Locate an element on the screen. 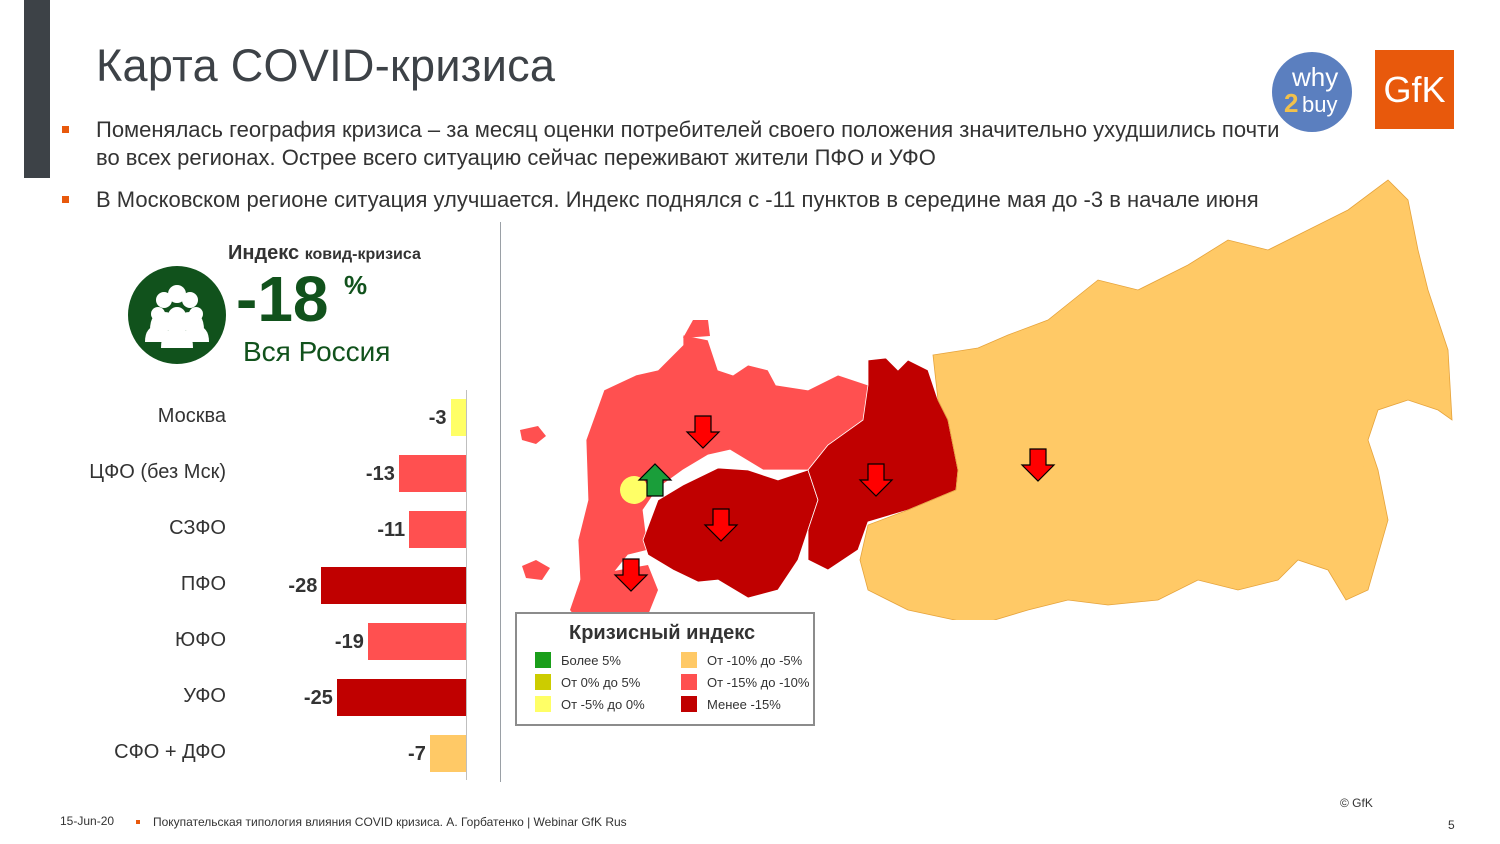 This screenshot has width=1500, height=844. map-region-pfo is located at coordinates (730, 533).